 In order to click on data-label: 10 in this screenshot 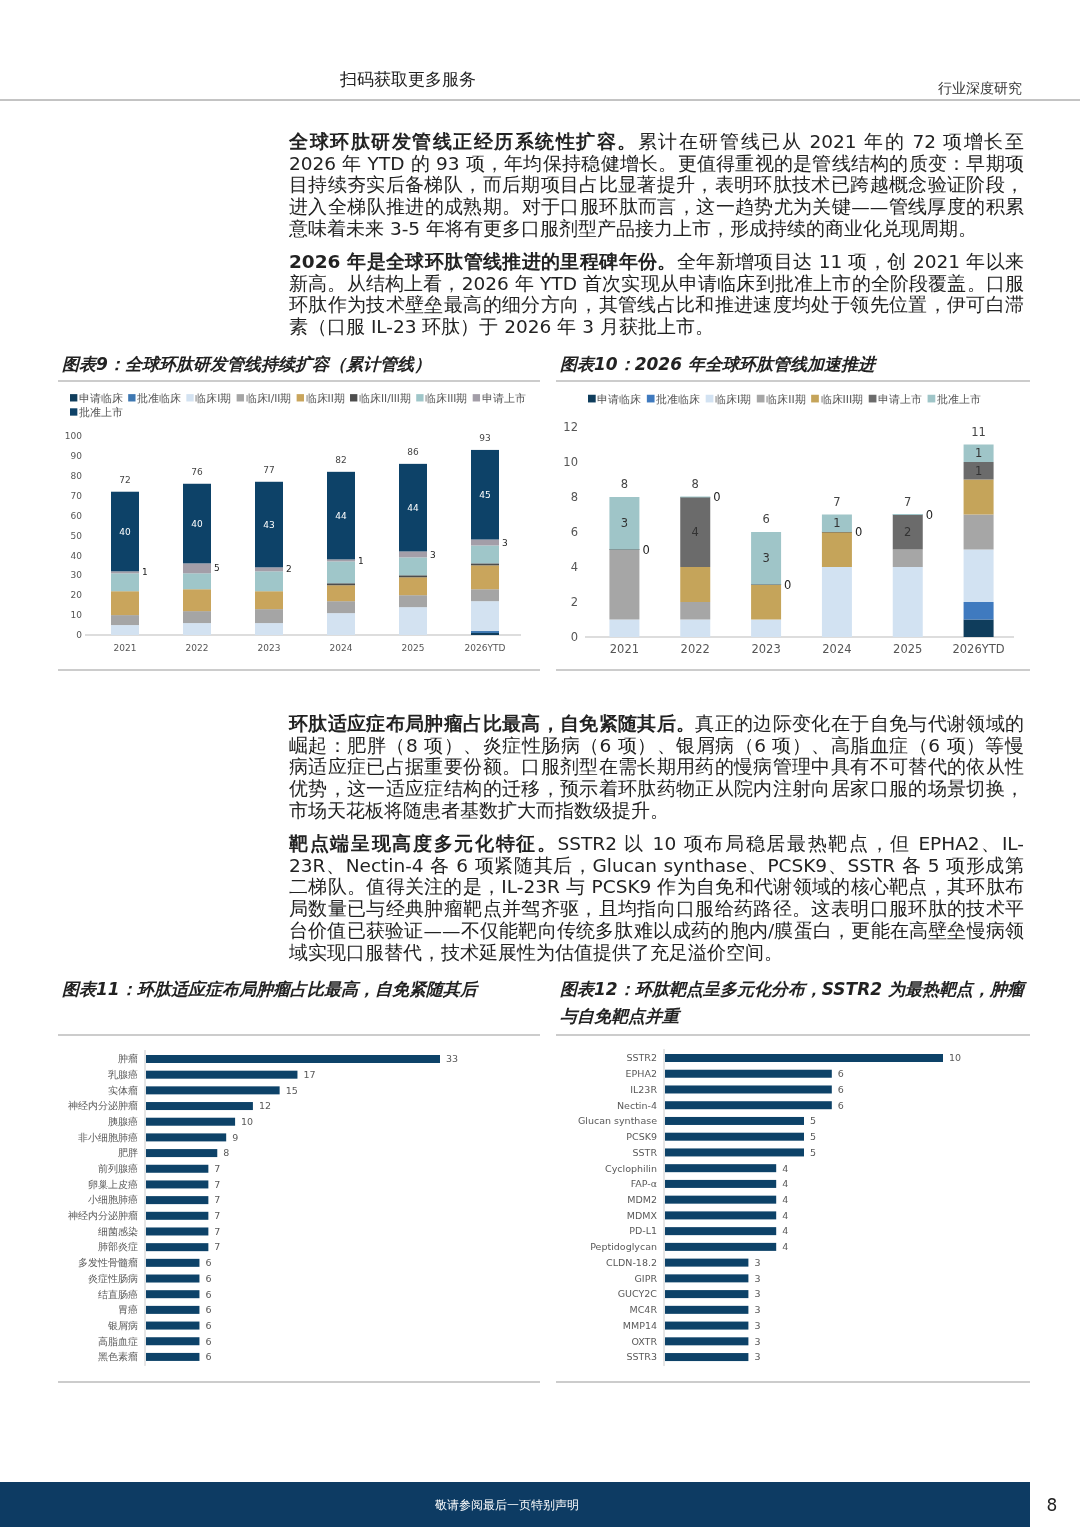, I will do `click(955, 1058)`.